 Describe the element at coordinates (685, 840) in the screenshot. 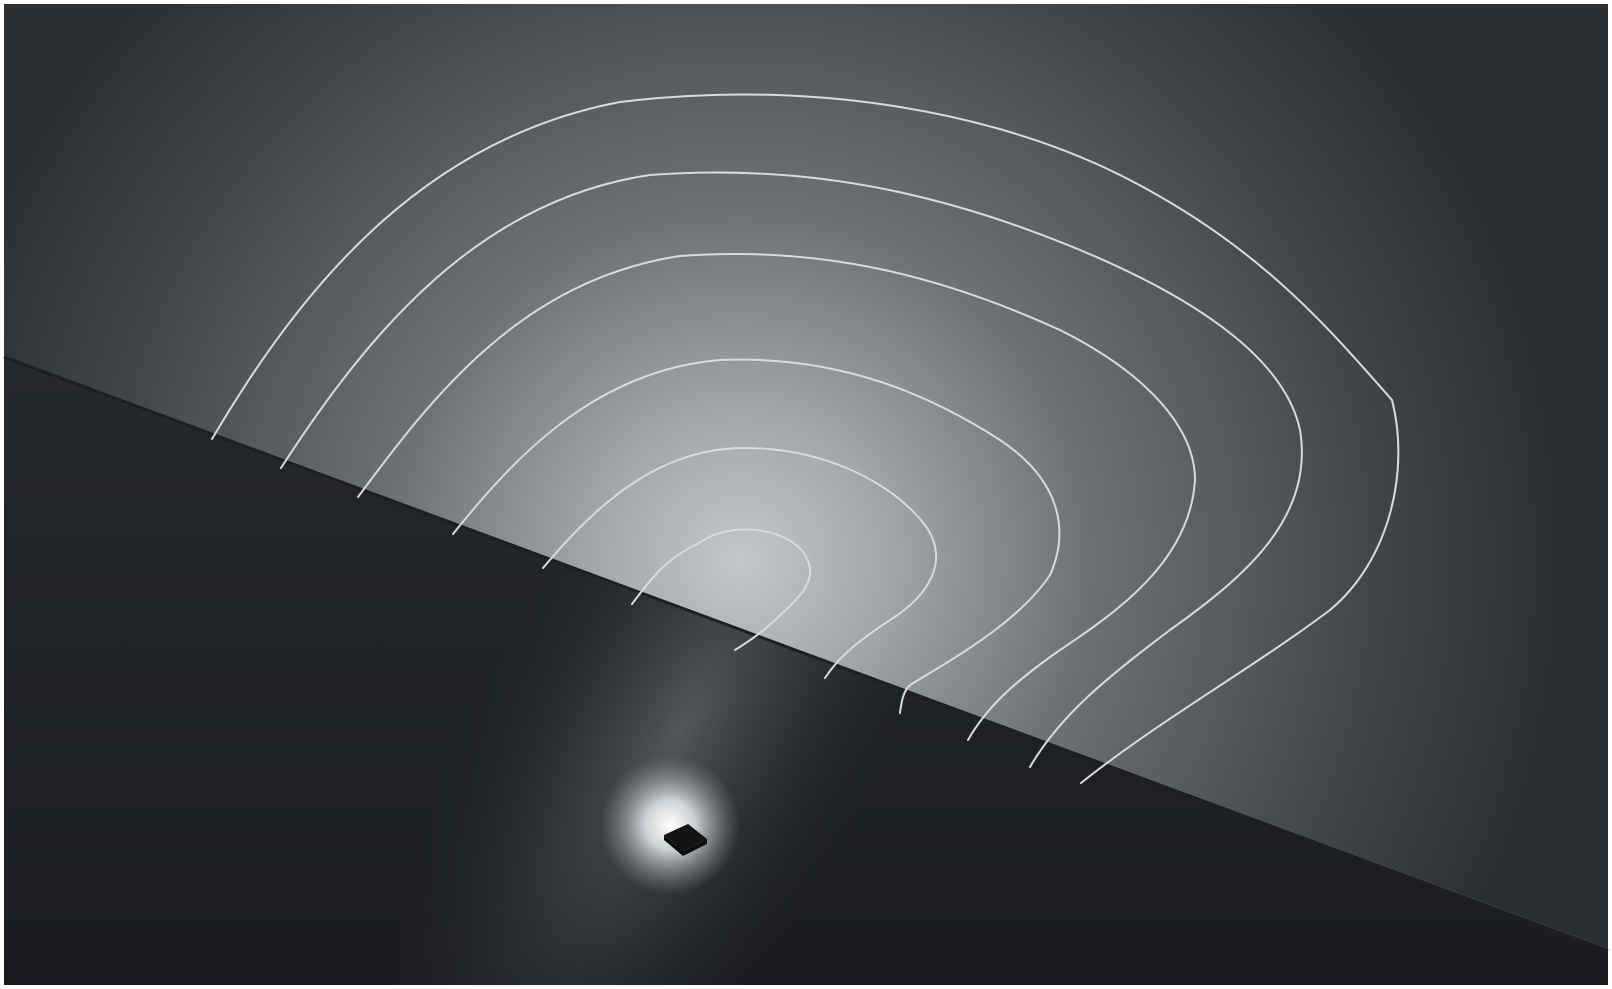

I see `in-ground-uplight-icon` at that location.